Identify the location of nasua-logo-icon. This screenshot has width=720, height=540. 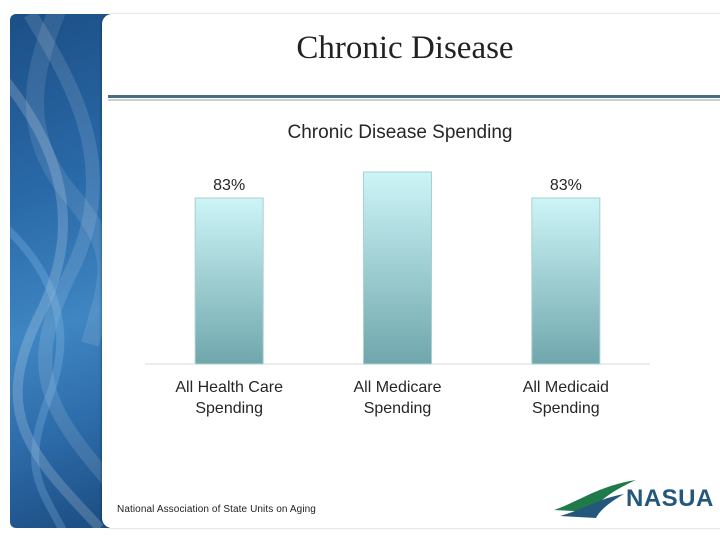
(595, 499).